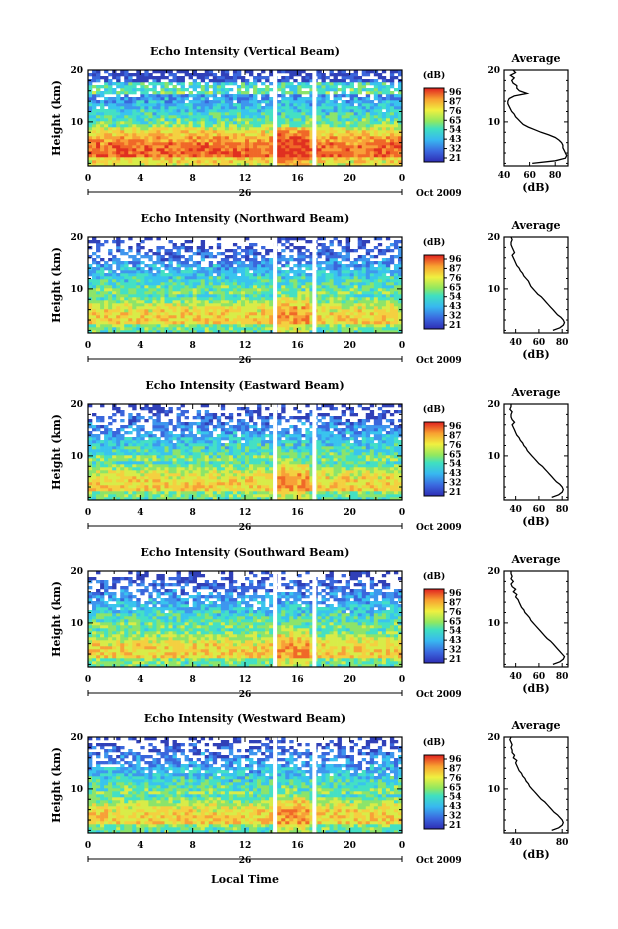  I want to click on colorbar-tick-label: 32, so click(455, 150).